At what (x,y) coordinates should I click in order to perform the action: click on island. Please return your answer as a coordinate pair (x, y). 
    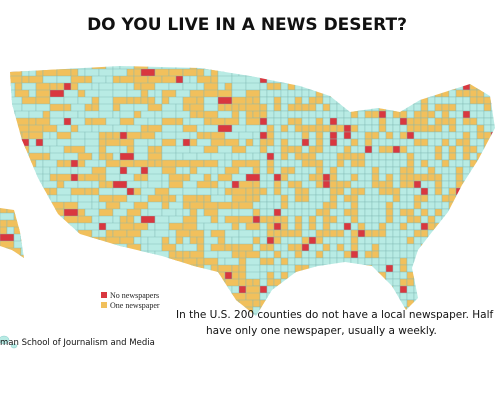
    Looking at the image, I should click on (5, 340).